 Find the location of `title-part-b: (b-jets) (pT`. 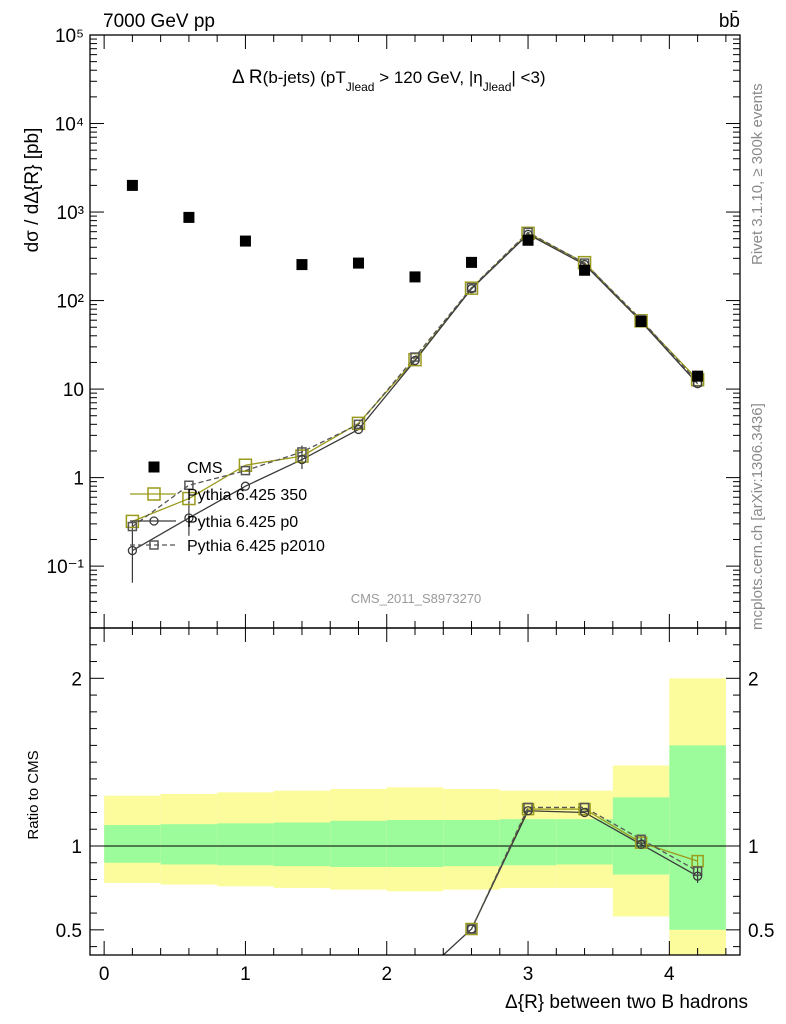

title-part-b: (b-jets) (pT is located at coordinates (304, 77).